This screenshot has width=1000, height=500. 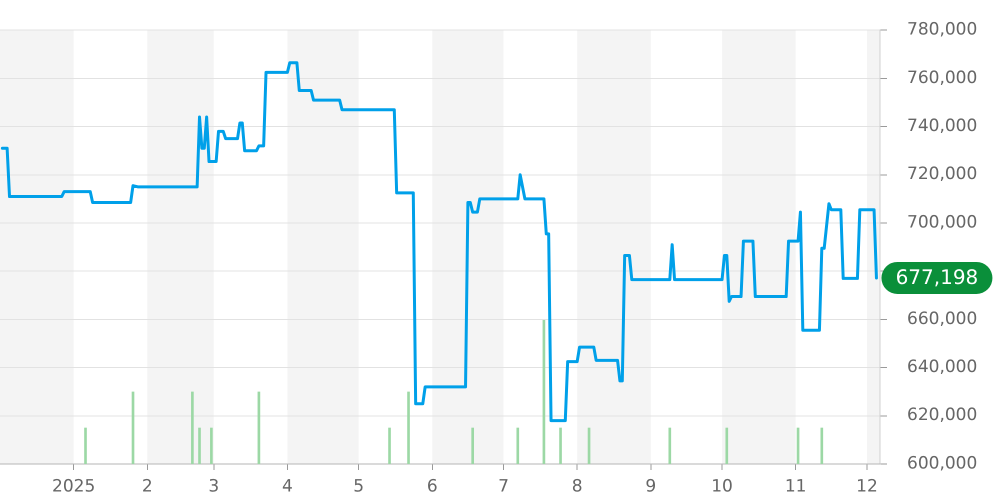 What do you see at coordinates (503, 486) in the screenshot?
I see `x-tick-label: 7` at bounding box center [503, 486].